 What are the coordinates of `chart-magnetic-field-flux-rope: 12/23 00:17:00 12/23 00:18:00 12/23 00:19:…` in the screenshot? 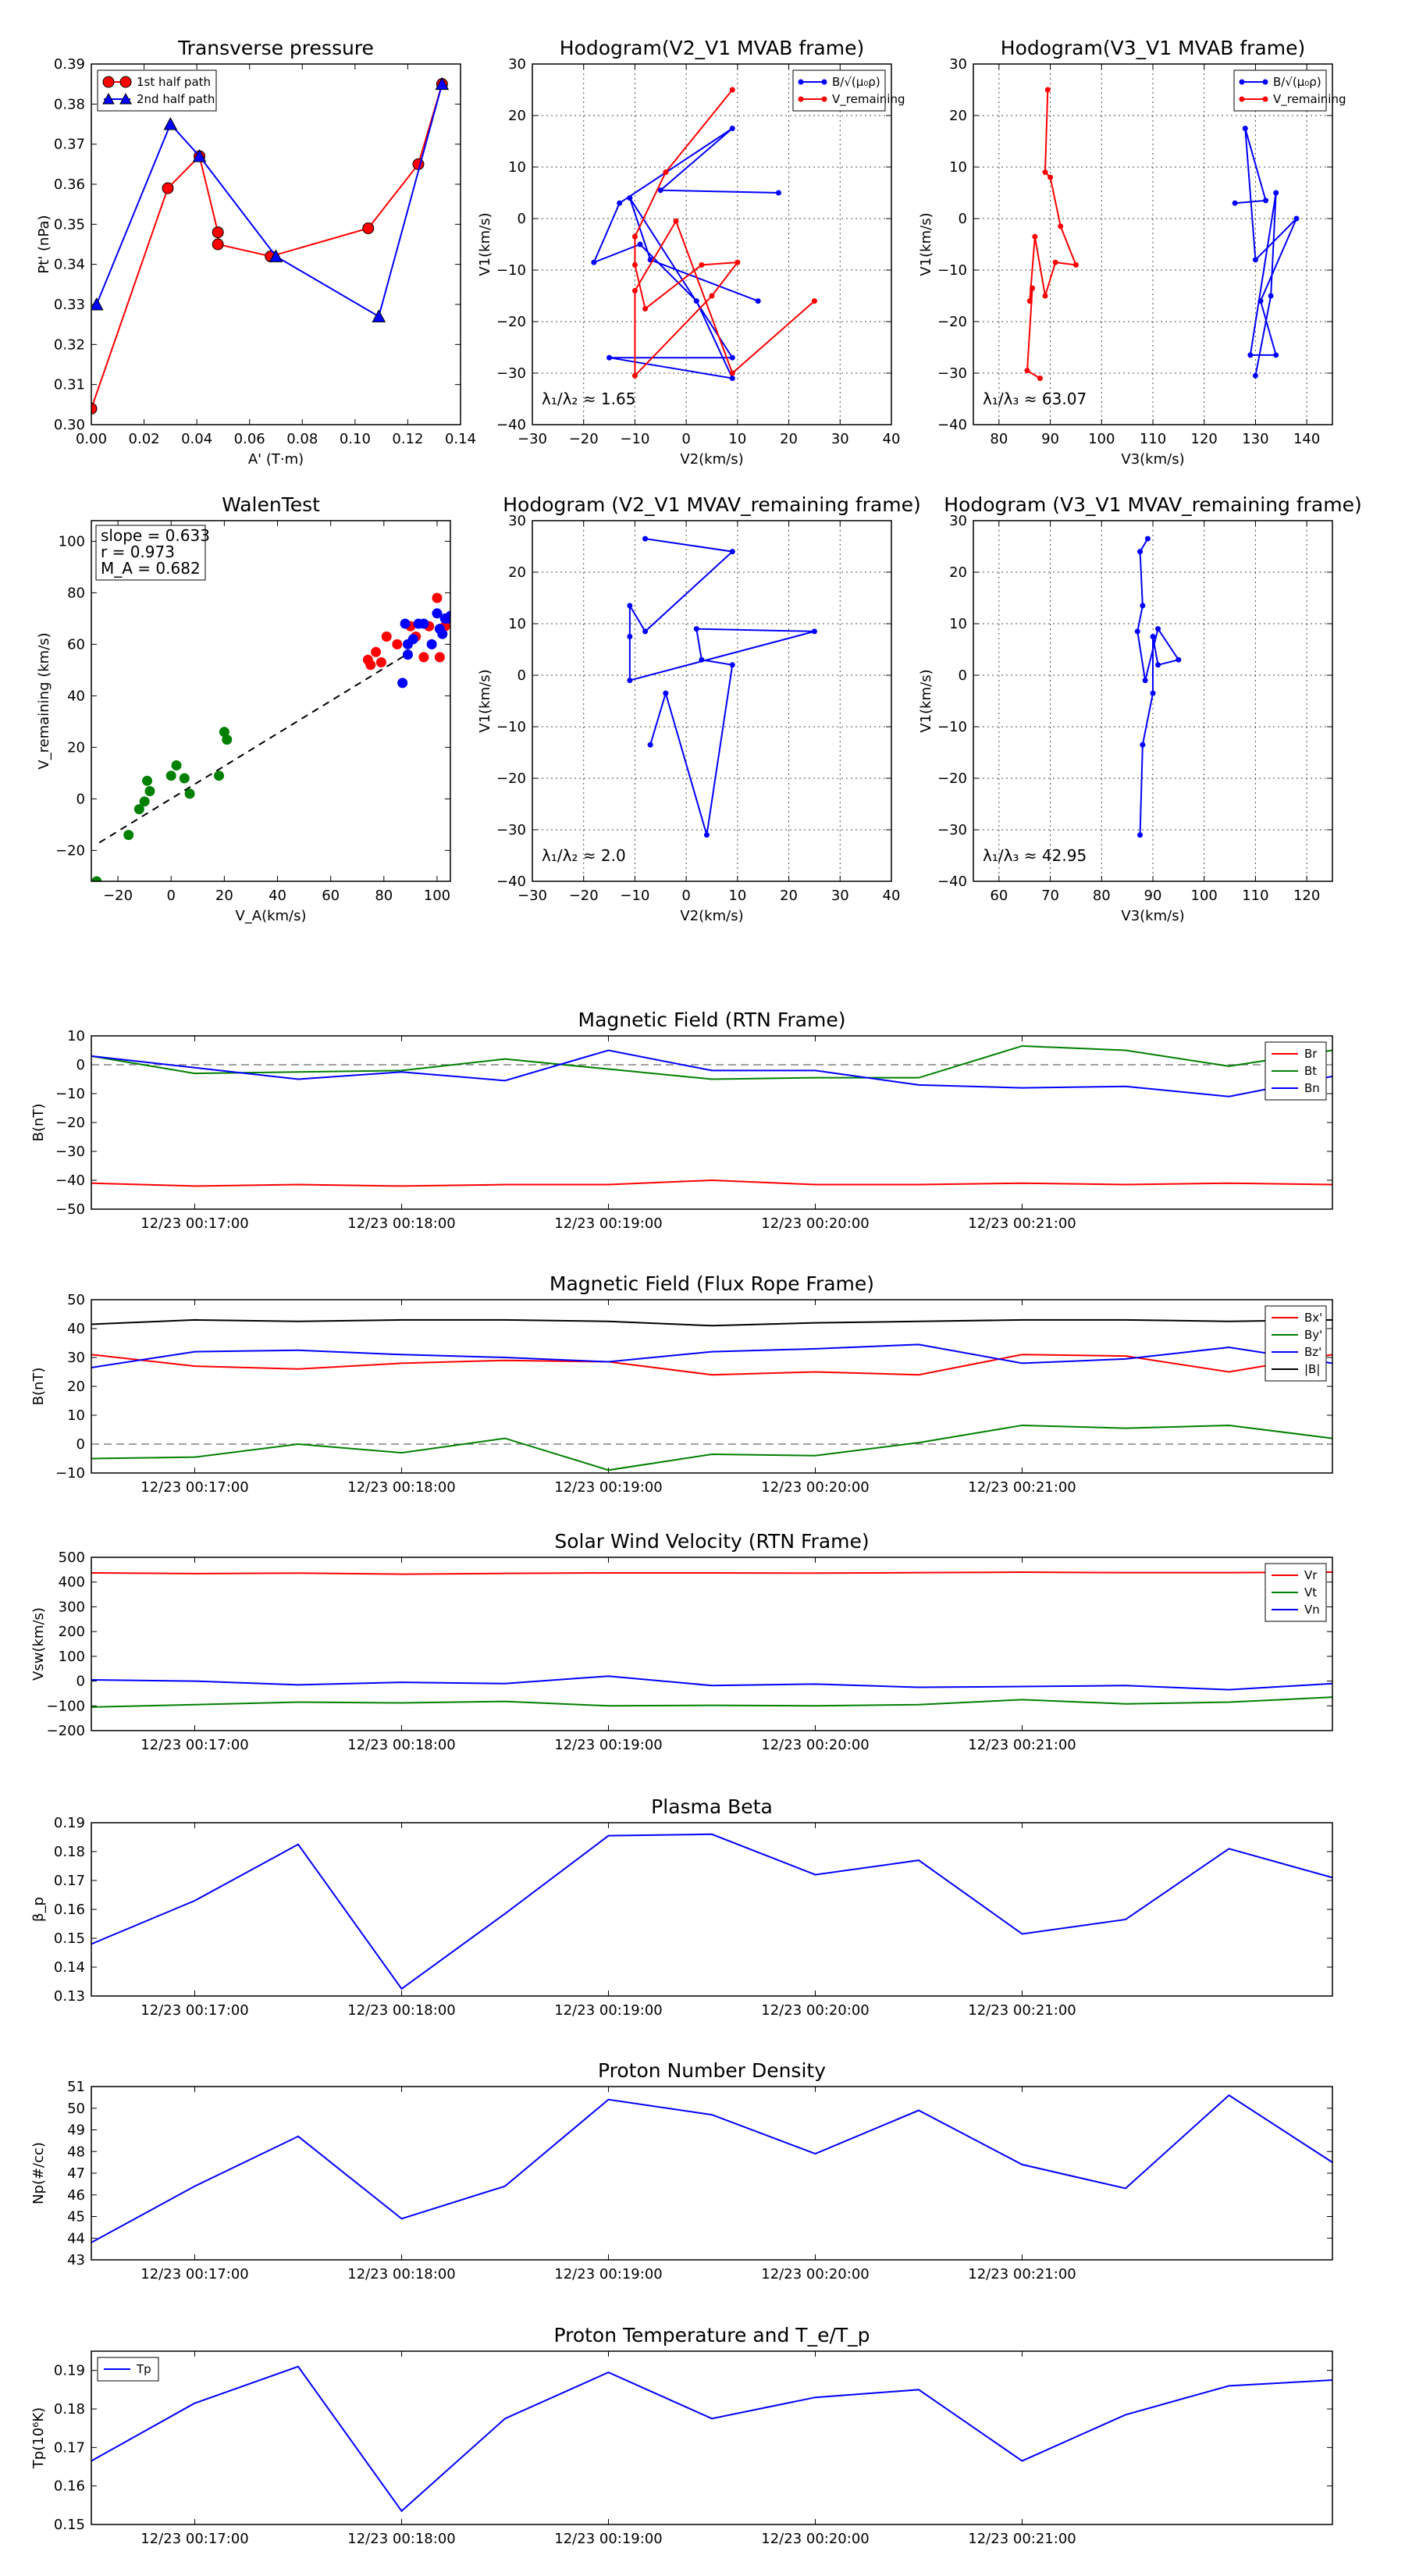 It's located at (681, 1384).